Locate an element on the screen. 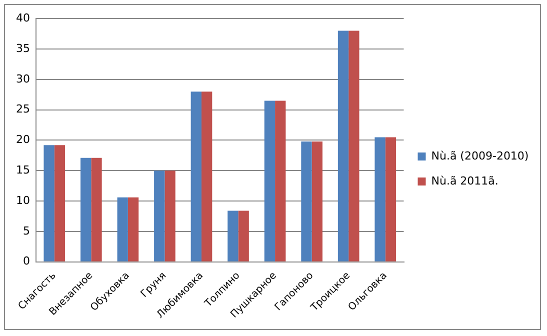  y-tick-label: 25 is located at coordinates (23, 109).